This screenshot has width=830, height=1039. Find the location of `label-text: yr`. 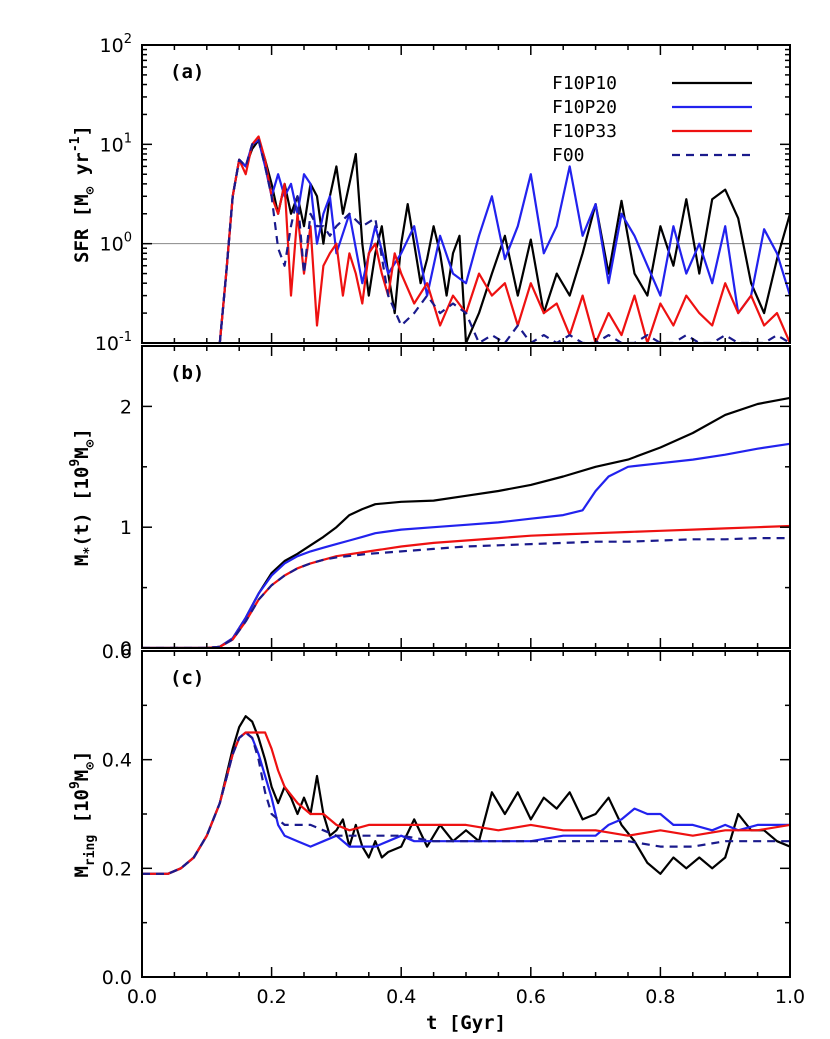

label-text: yr is located at coordinates (82, 169).